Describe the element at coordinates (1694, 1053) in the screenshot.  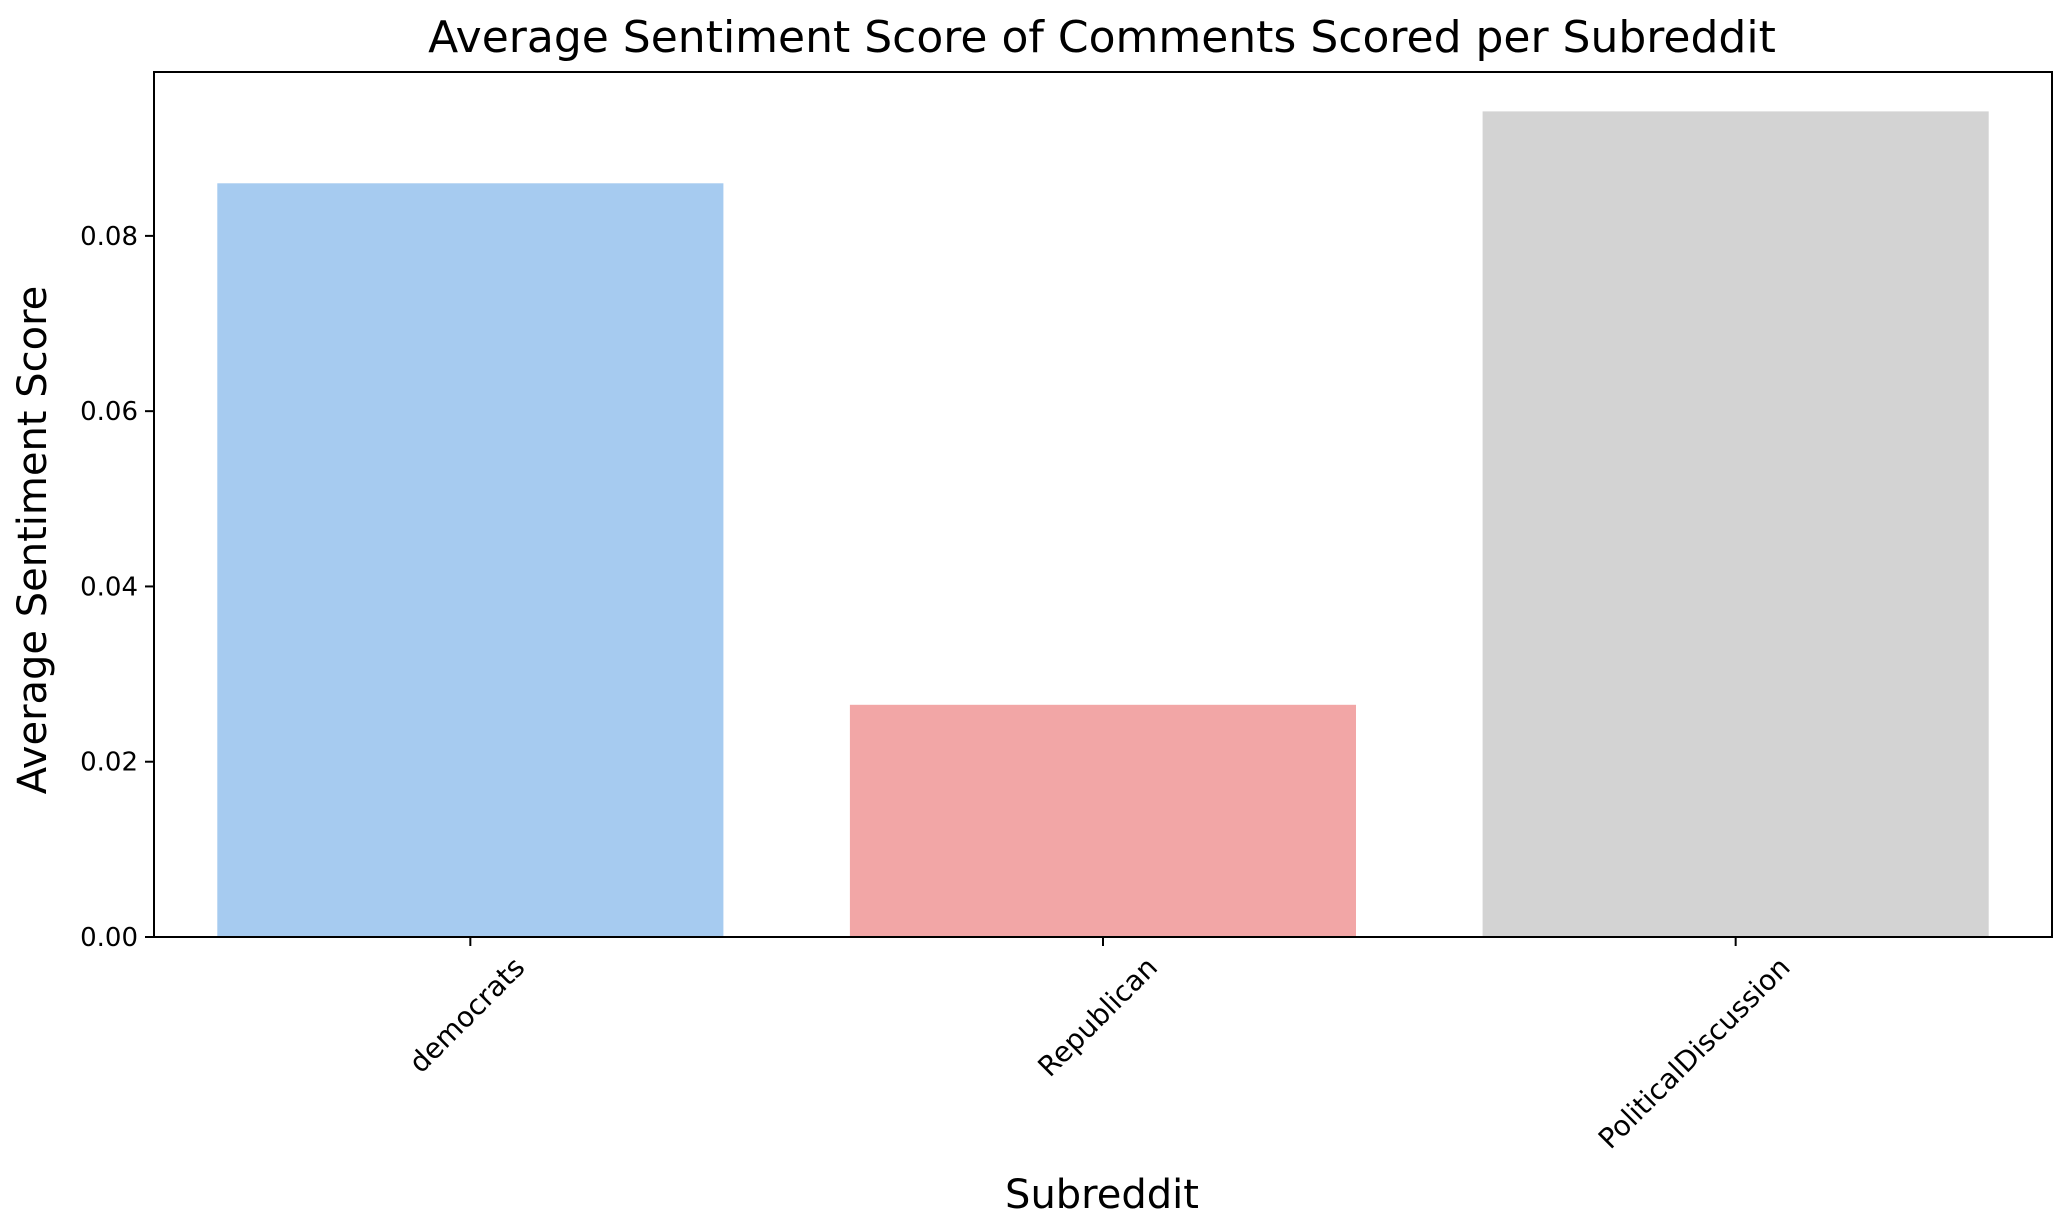
I see `x-tick-label: PoliticalDiscussion` at that location.